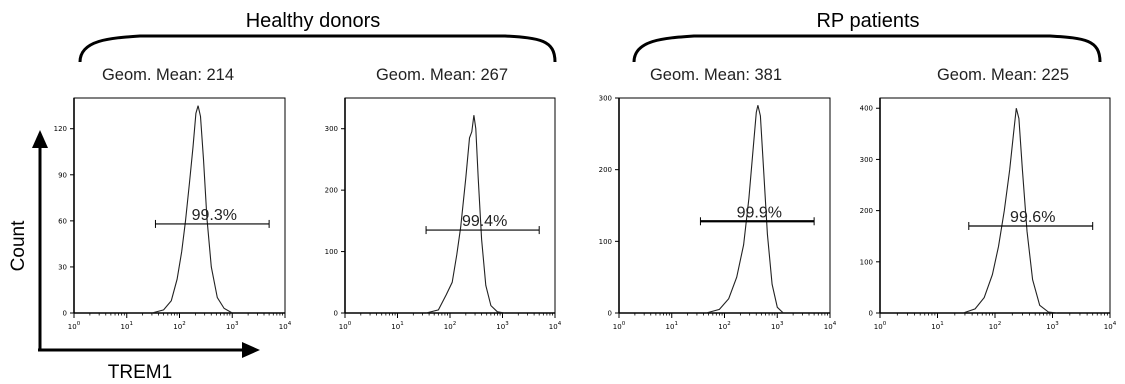 The image size is (1125, 384). I want to click on x-axis-title: TREM1, so click(140, 372).